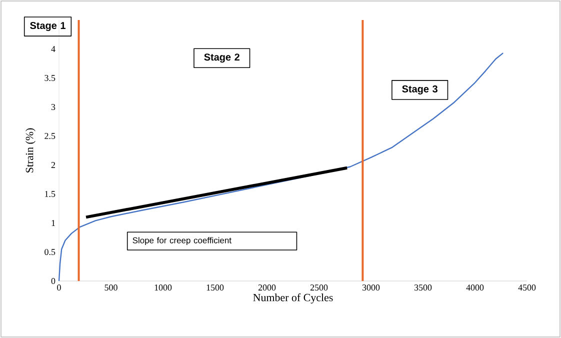  I want to click on x-tick-label: 500, so click(111, 287).